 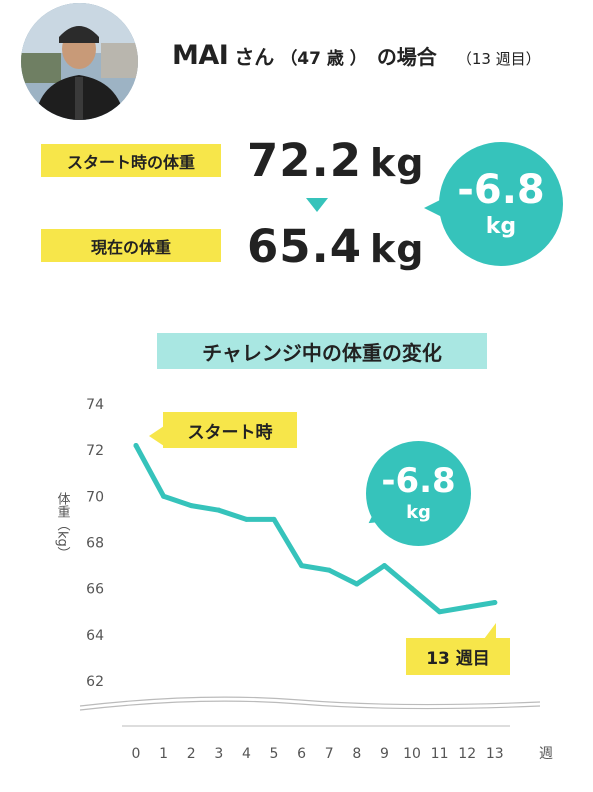 I want to click on y-axis-label: 体重（kg）, so click(x=63, y=526).